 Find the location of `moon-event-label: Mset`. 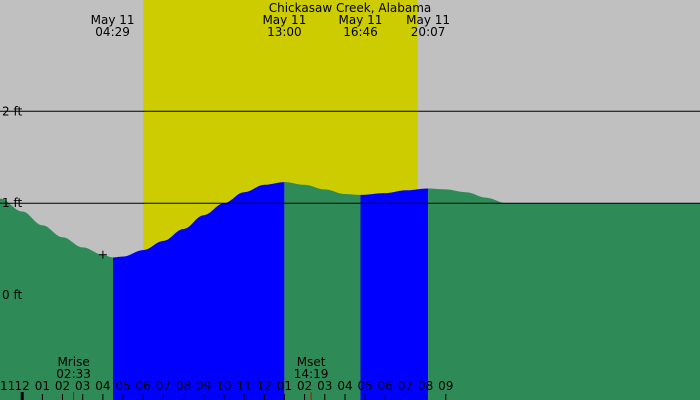

moon-event-label: Mset is located at coordinates (311, 362).